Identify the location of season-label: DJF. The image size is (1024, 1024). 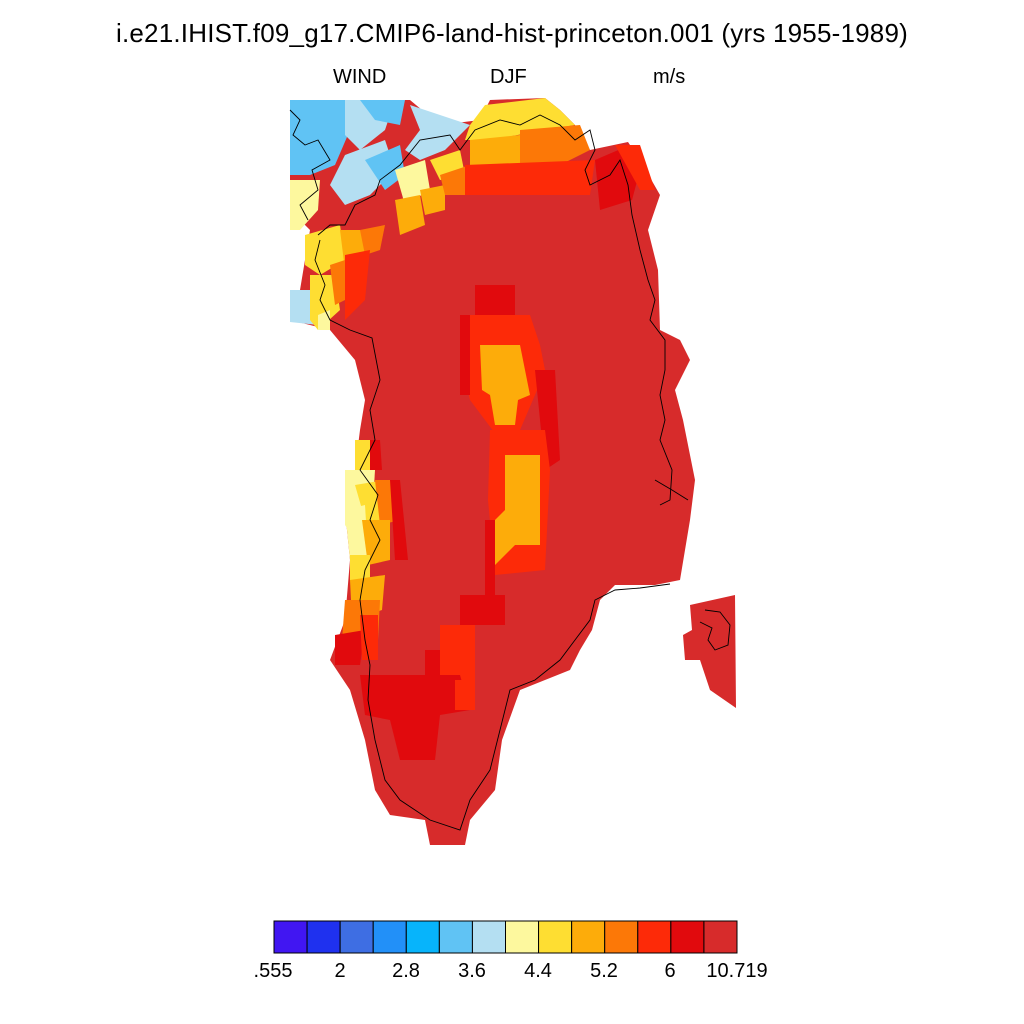
(508, 77).